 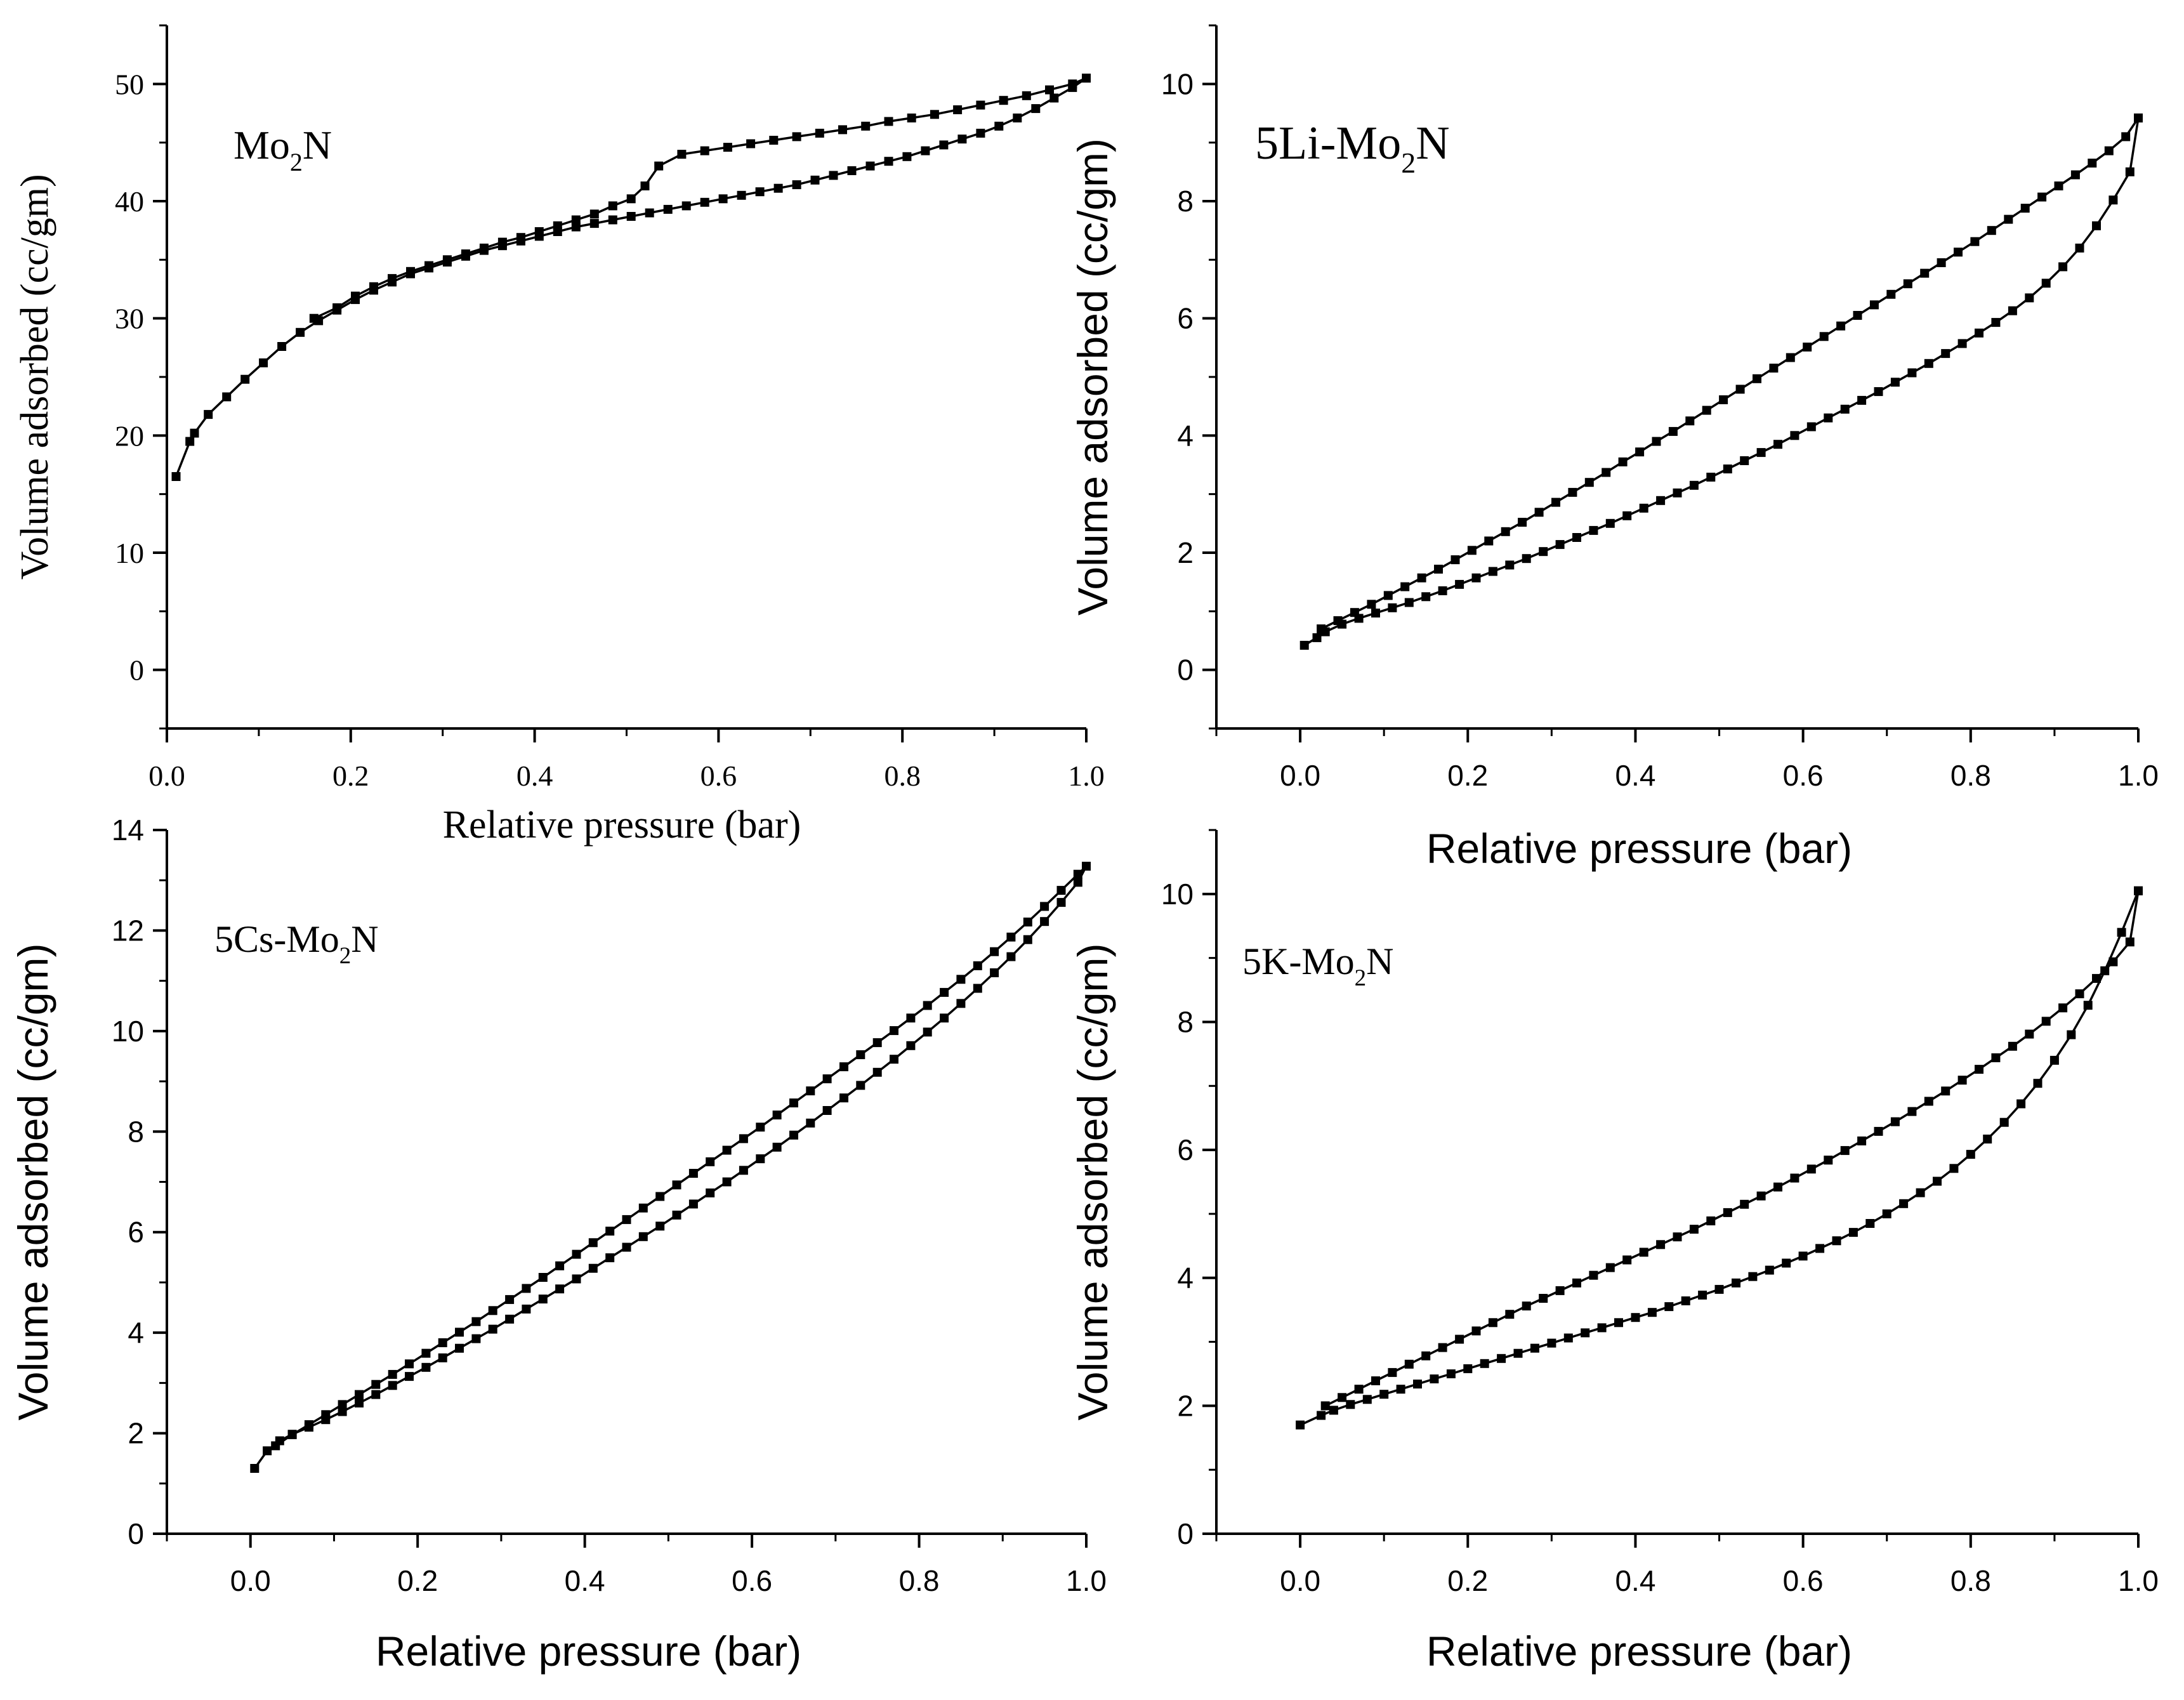 What do you see at coordinates (1721, 382) in the screenshot?
I see `series-line-adsorption` at bounding box center [1721, 382].